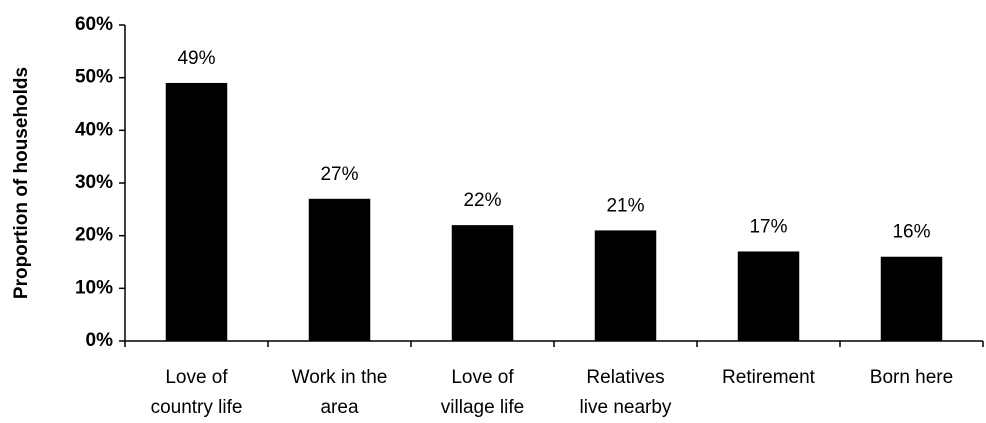 The image size is (986, 423). I want to click on data-label: 27%, so click(339, 174).